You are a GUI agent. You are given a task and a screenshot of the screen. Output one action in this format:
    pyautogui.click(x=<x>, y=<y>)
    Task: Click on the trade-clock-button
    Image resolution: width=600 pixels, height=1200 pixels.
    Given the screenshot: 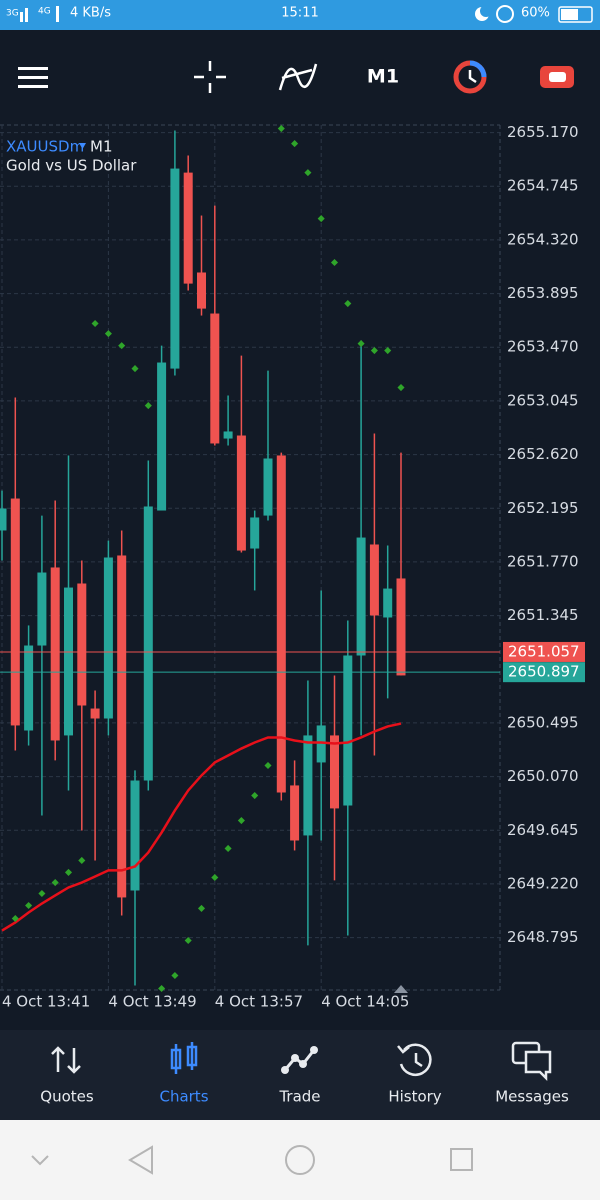 What is the action you would take?
    pyautogui.click(x=470, y=77)
    